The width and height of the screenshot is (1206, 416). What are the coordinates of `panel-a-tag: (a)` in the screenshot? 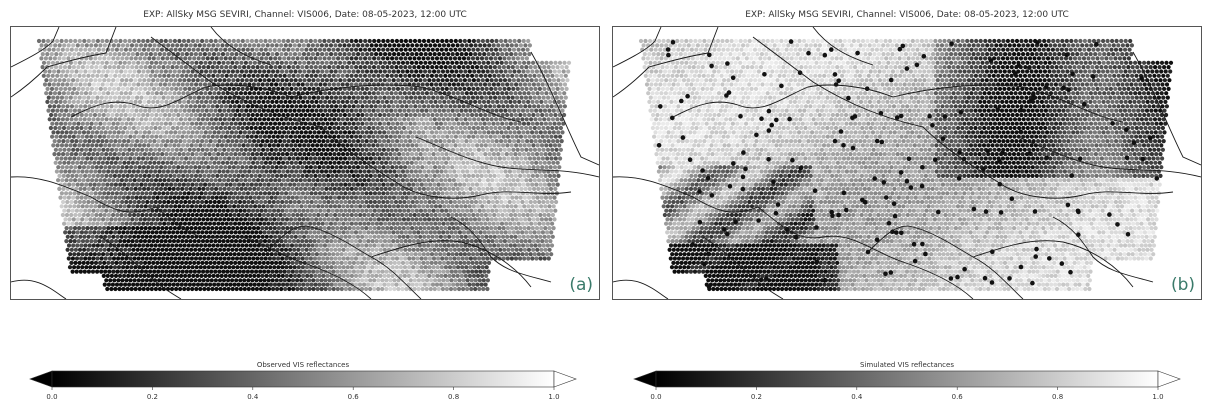 It's located at (581, 285).